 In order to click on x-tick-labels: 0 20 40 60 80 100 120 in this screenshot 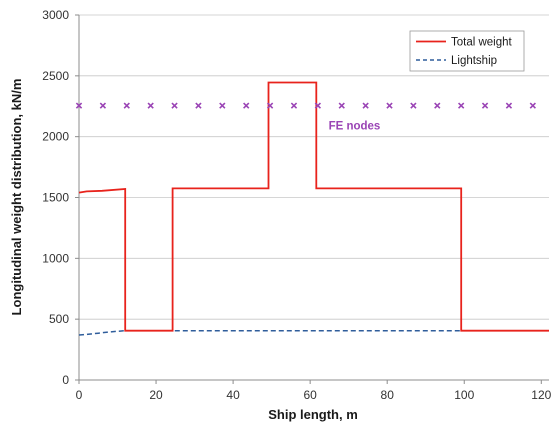, I will do `click(313, 395)`.